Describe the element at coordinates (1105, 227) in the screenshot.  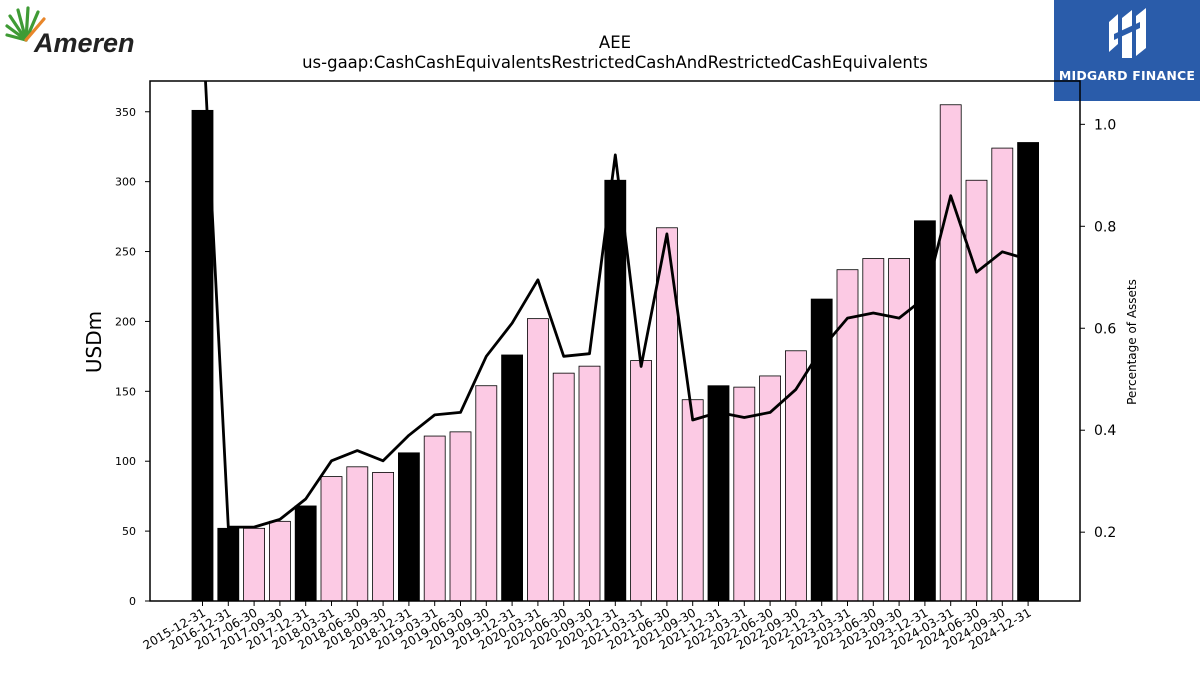
I see `y-right-tick-label: 0.8` at that location.